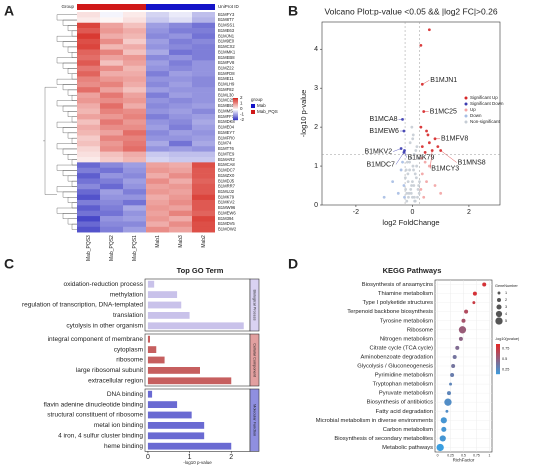 The height and width of the screenshot is (465, 550). What do you see at coordinates (197, 420) in the screenshot?
I see `group-frame` at bounding box center [197, 420].